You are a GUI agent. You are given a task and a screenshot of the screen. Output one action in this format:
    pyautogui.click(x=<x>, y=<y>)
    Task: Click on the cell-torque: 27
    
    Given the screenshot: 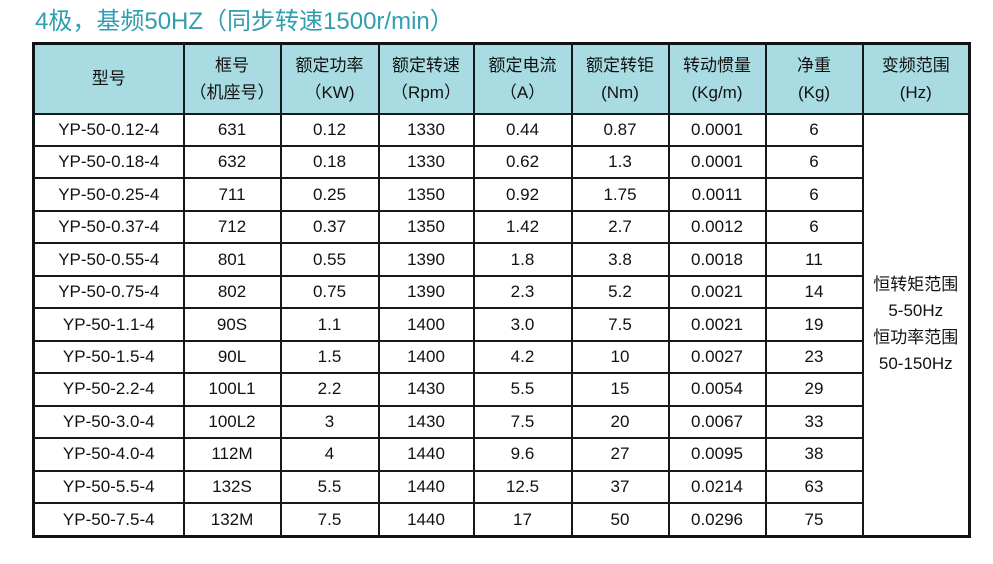 What is the action you would take?
    pyautogui.click(x=620, y=454)
    